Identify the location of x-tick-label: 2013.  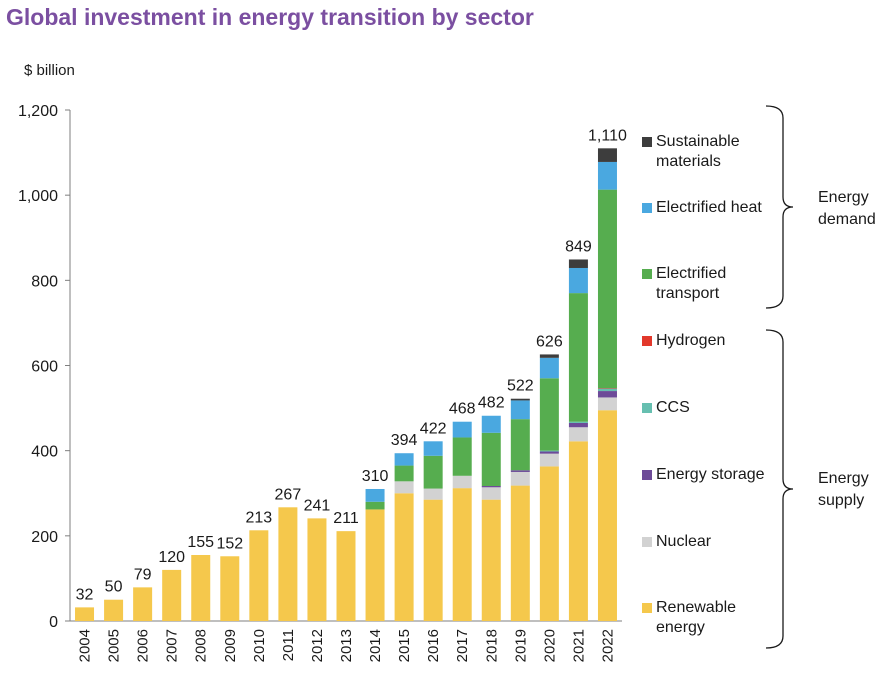
(346, 645).